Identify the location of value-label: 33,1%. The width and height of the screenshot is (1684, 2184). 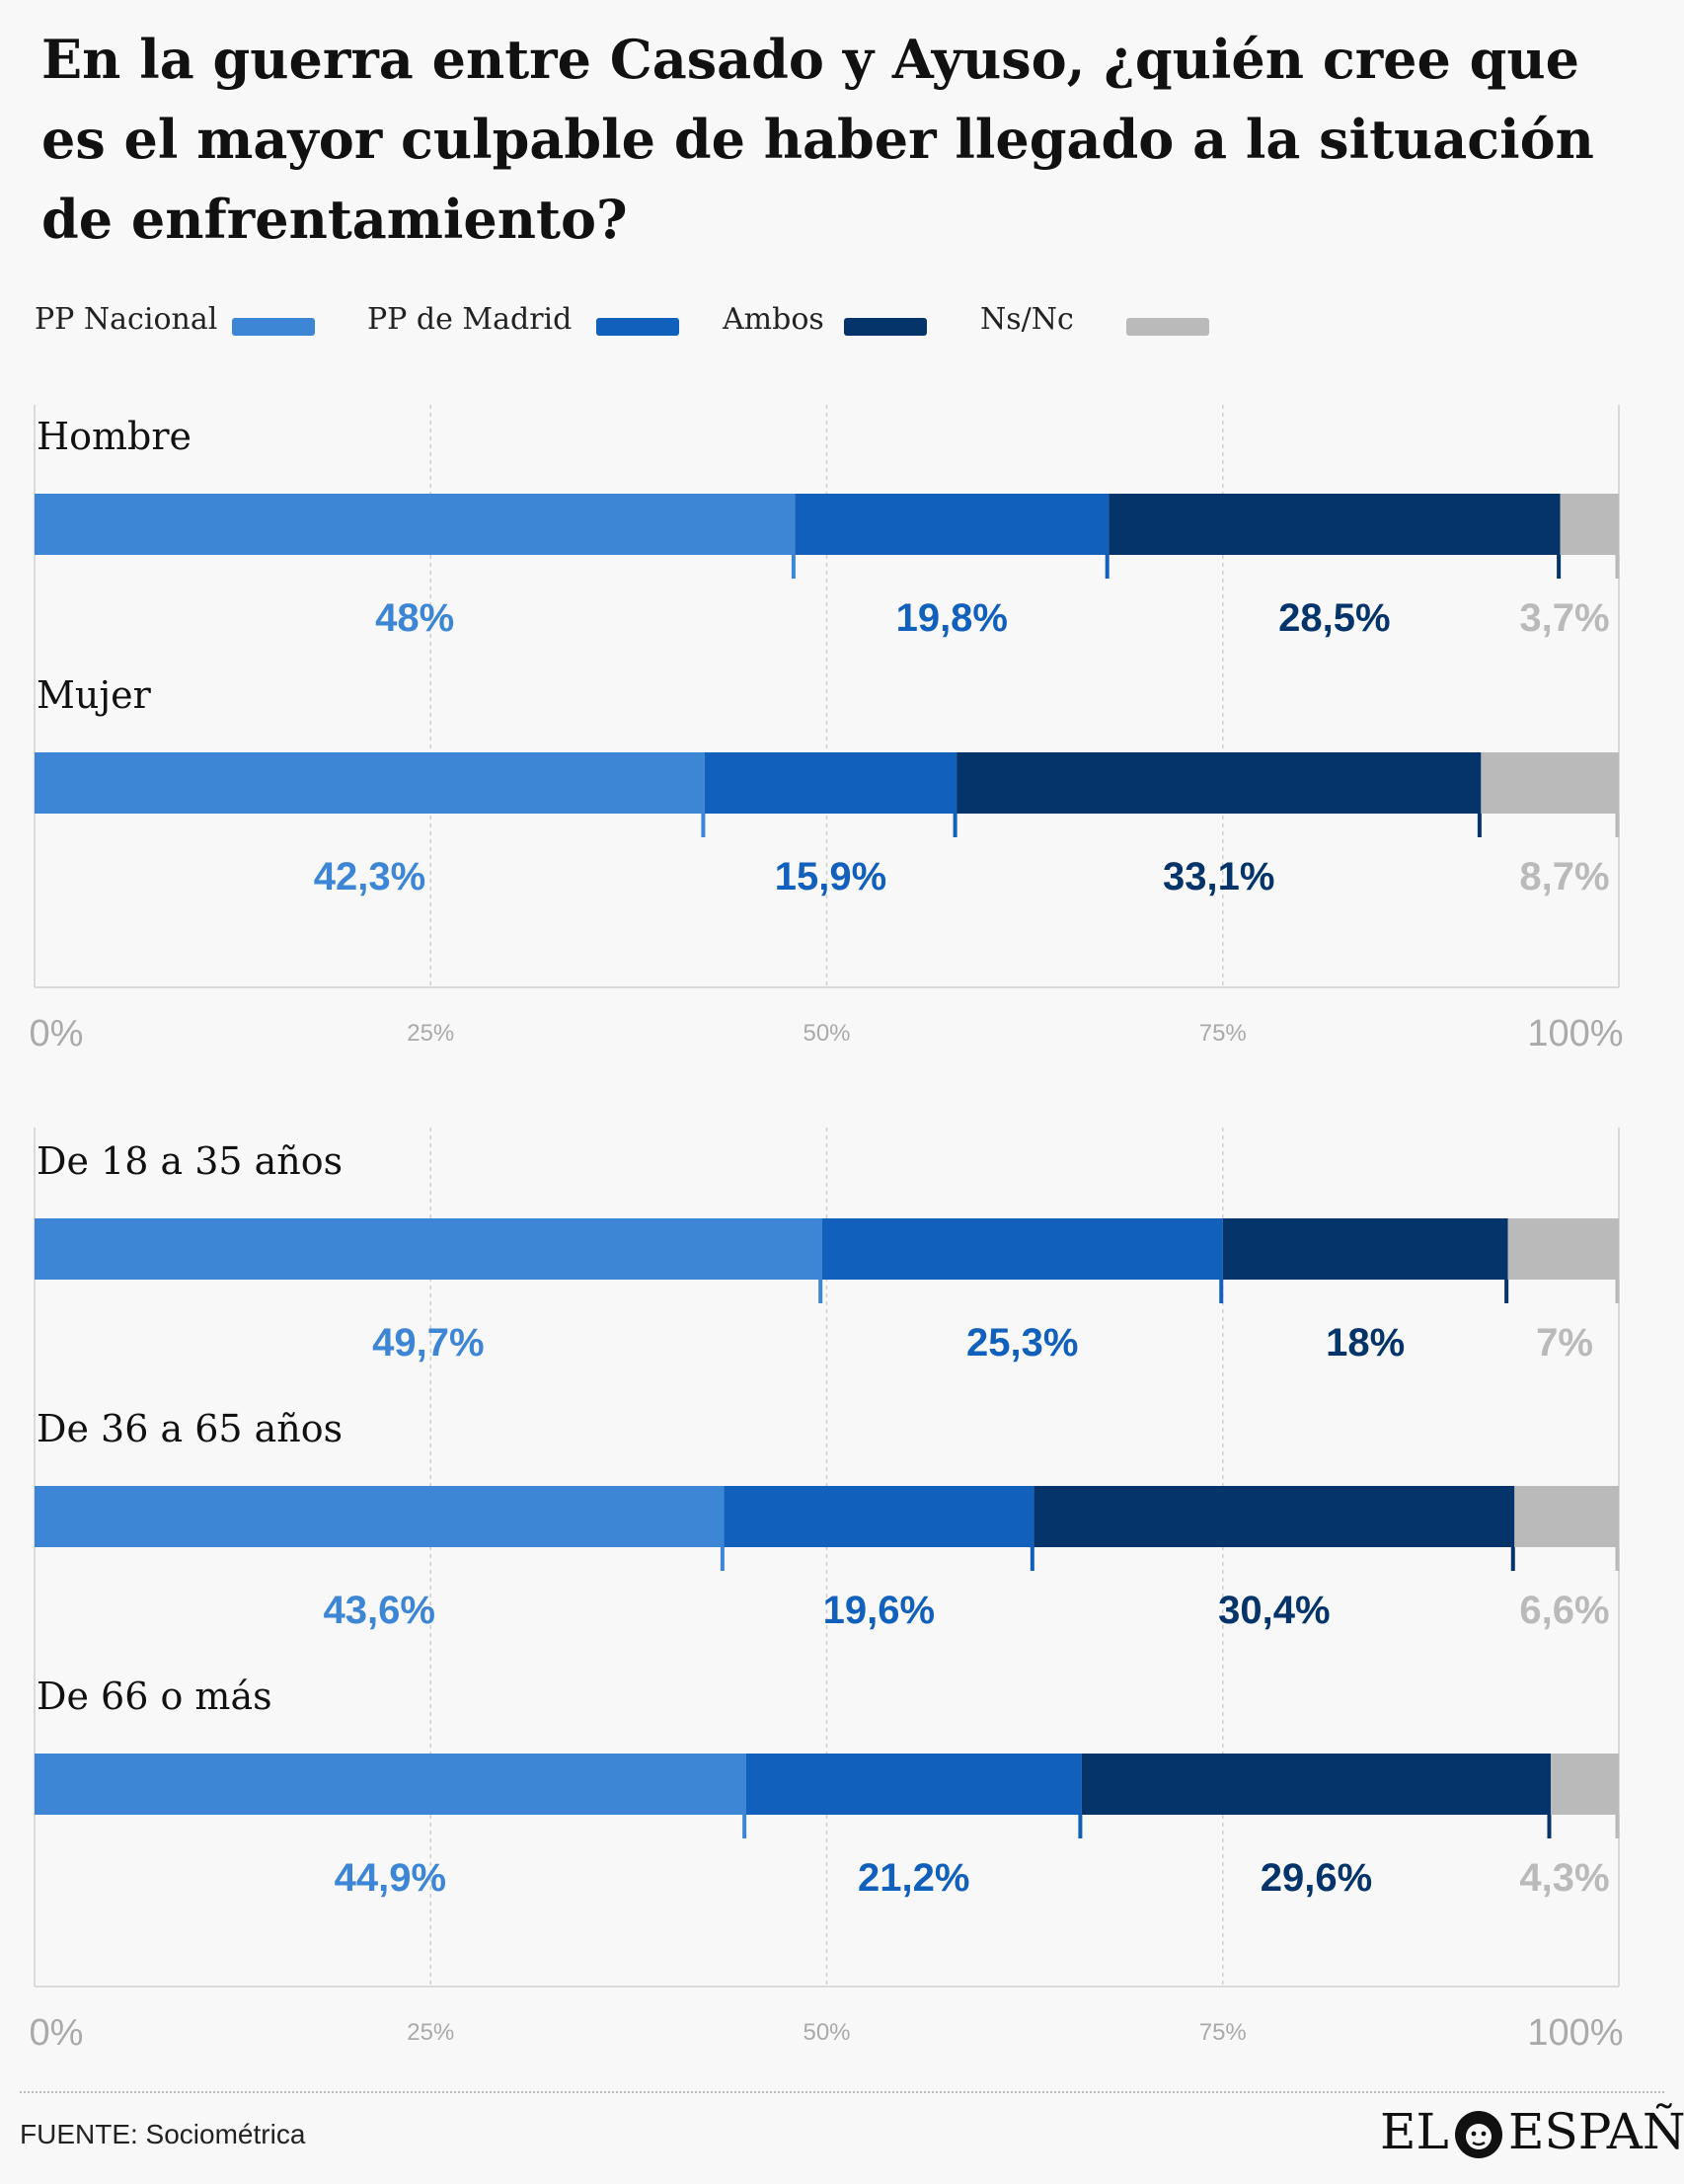
(1219, 876).